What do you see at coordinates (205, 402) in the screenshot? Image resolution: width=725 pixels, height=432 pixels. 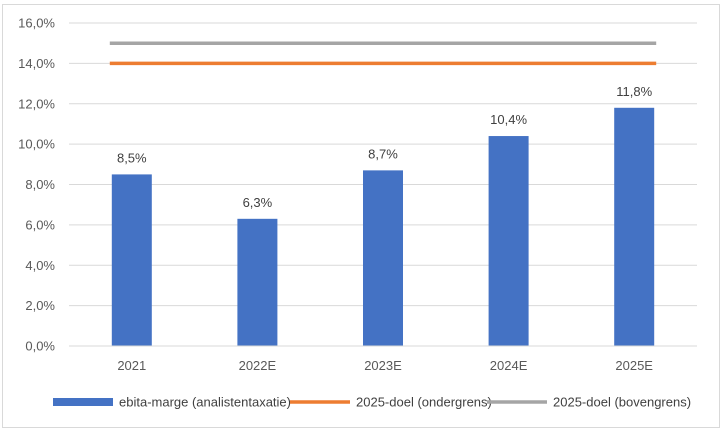 I see `legend-label: ebita-marge (analistentaxatie)` at bounding box center [205, 402].